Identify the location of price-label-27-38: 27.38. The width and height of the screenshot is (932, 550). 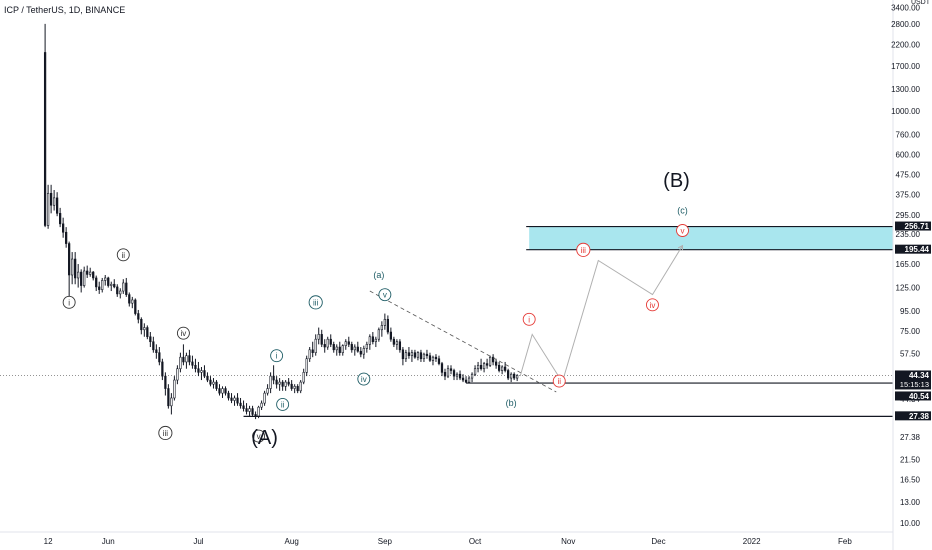
(913, 416).